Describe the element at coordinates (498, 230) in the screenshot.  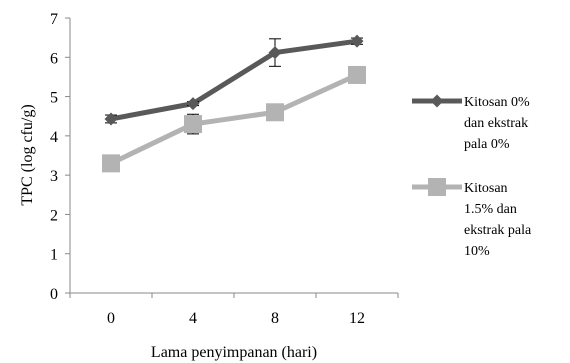
I see `legend-label: ekstrak pala` at that location.